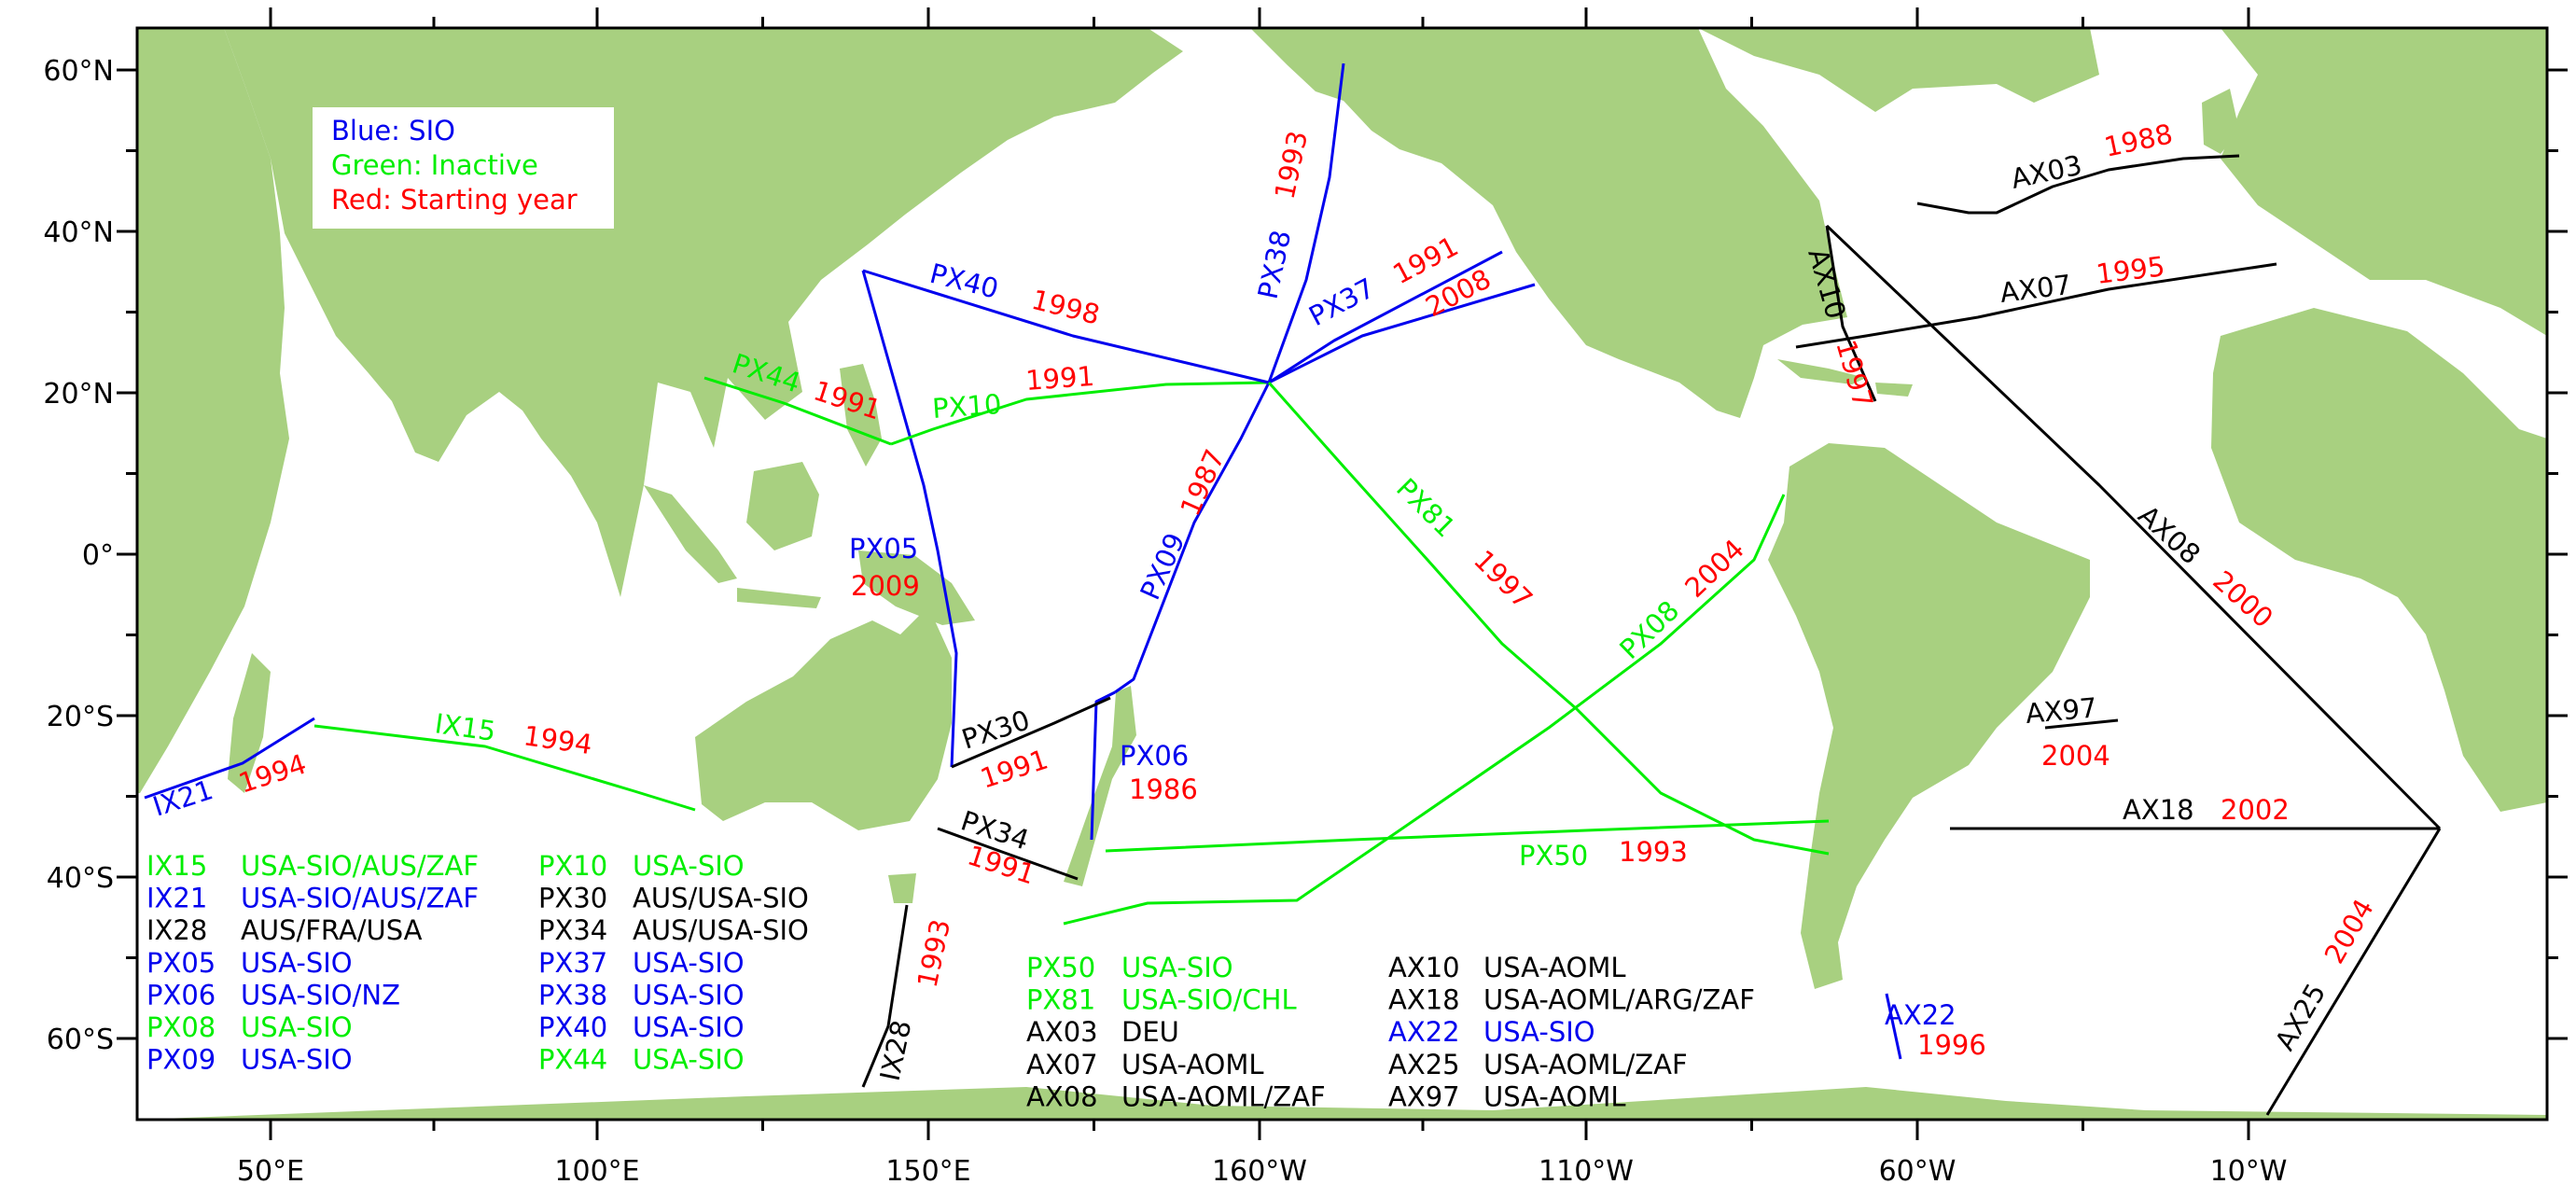 This screenshot has width=2576, height=1198. I want to click on px05-label-id: PX05, so click(883, 548).